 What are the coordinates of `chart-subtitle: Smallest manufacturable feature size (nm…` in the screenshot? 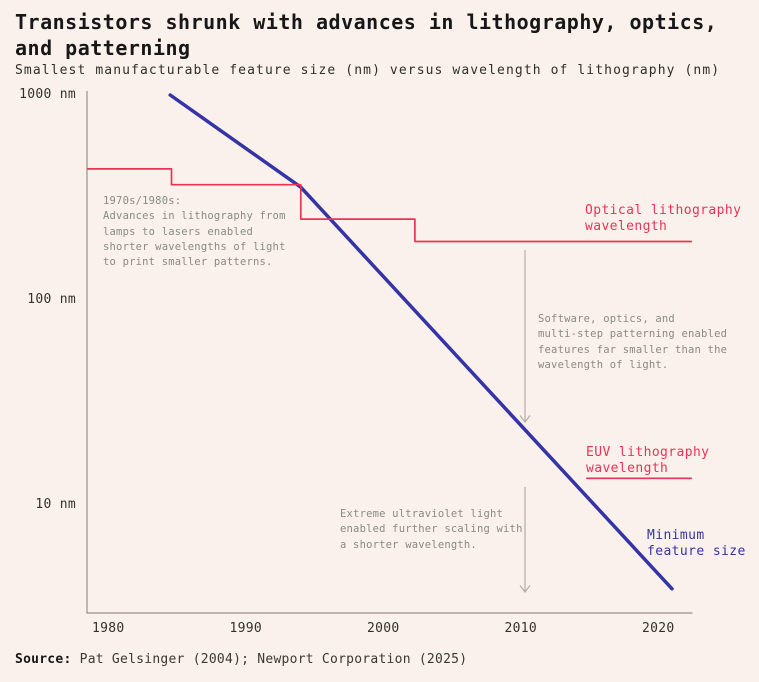 It's located at (368, 70).